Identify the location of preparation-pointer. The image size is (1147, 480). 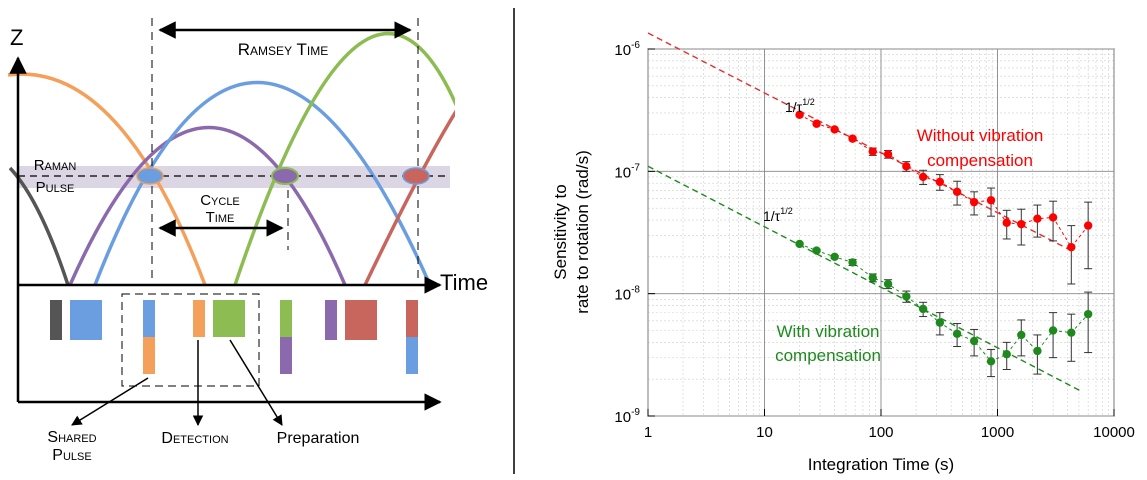
(256, 382).